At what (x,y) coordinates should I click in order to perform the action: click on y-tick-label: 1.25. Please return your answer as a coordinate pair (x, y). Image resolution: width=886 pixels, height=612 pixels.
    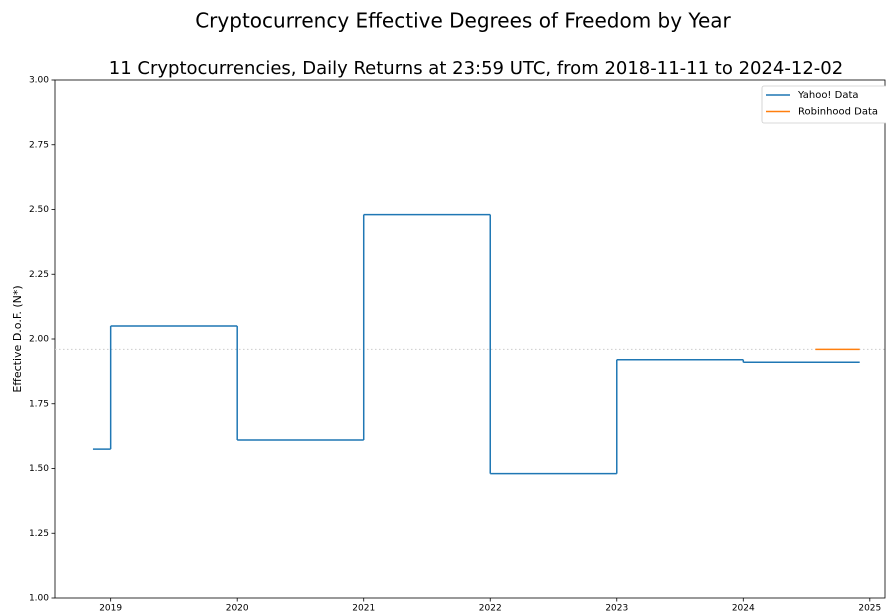
    Looking at the image, I should click on (39, 534).